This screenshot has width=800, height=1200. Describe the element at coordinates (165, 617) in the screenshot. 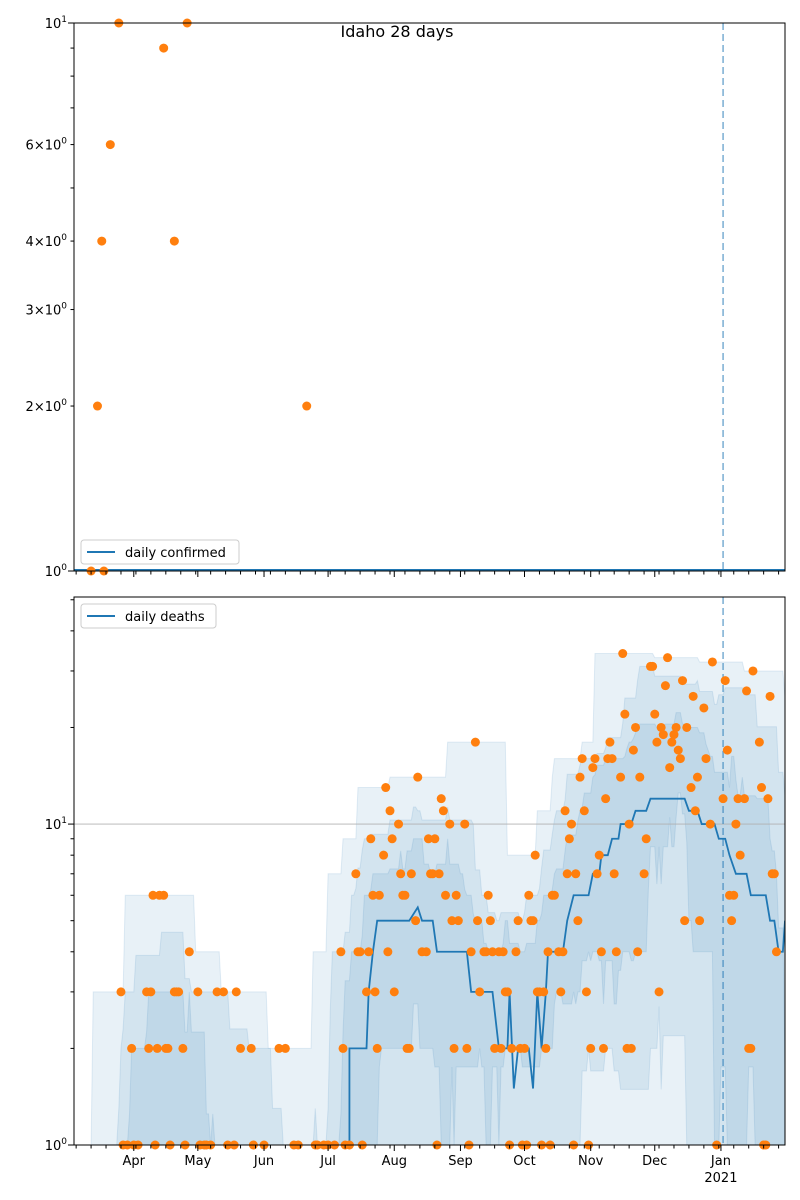

I see `legend-label: daily deaths` at that location.